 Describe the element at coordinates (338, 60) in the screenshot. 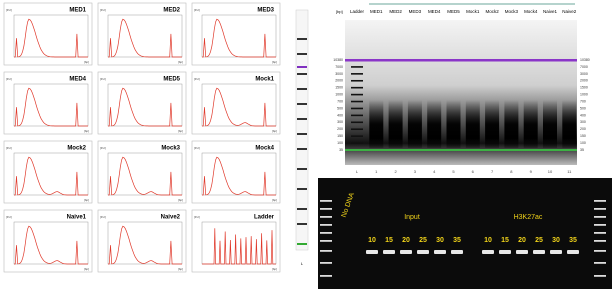

I see `size-label-left: 10380` at that location.